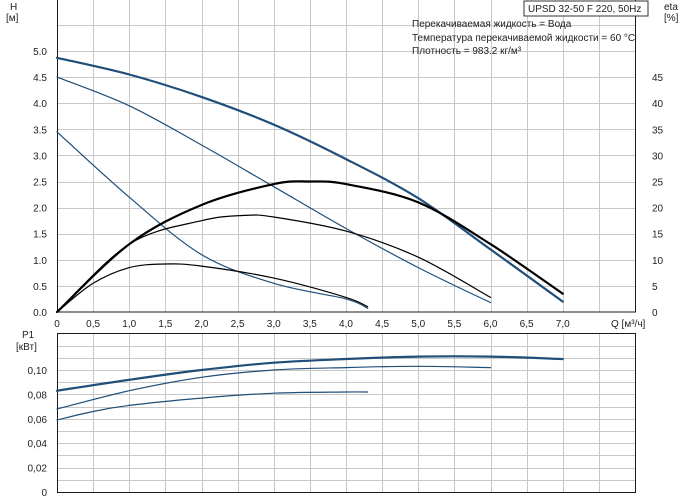  I want to click on y-axis-unit-H: [м], so click(12, 18).